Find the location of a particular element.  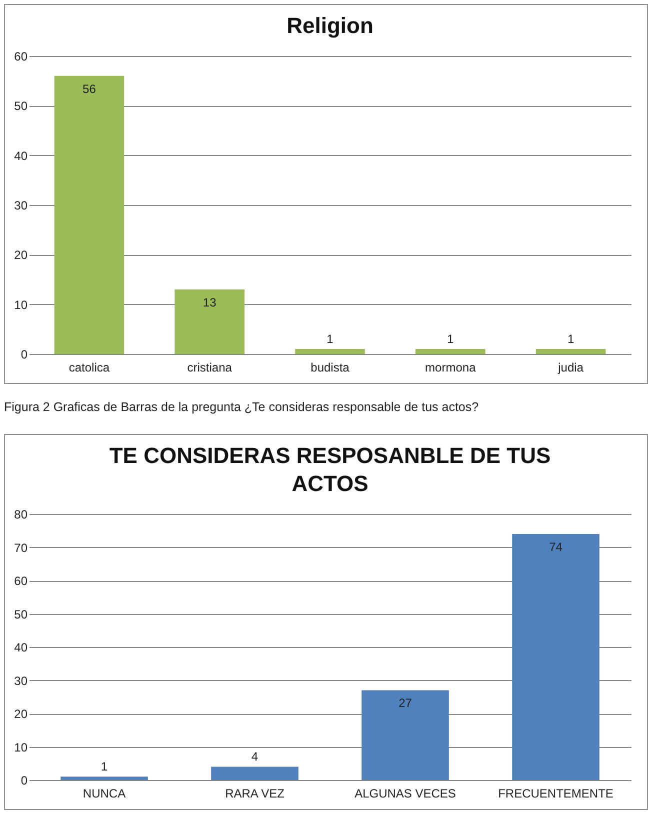

x-tick-label: RARA VEZ is located at coordinates (254, 793).